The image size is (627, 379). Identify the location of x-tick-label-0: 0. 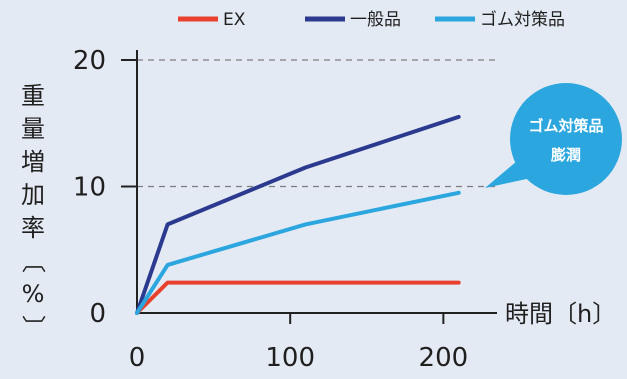
(137, 358).